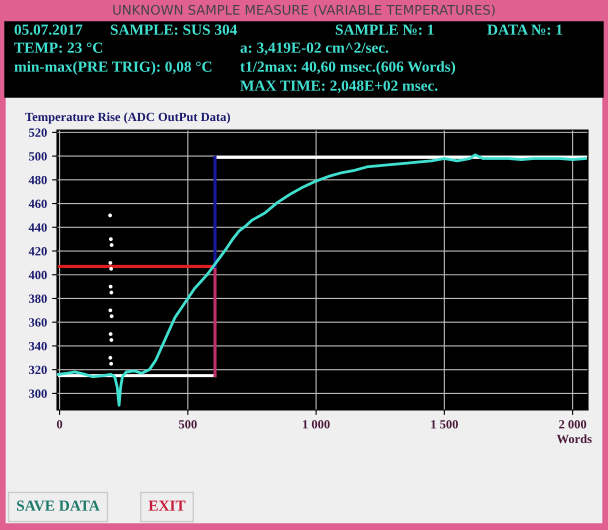  What do you see at coordinates (38, 393) in the screenshot?
I see `y-tick-label: 300` at bounding box center [38, 393].